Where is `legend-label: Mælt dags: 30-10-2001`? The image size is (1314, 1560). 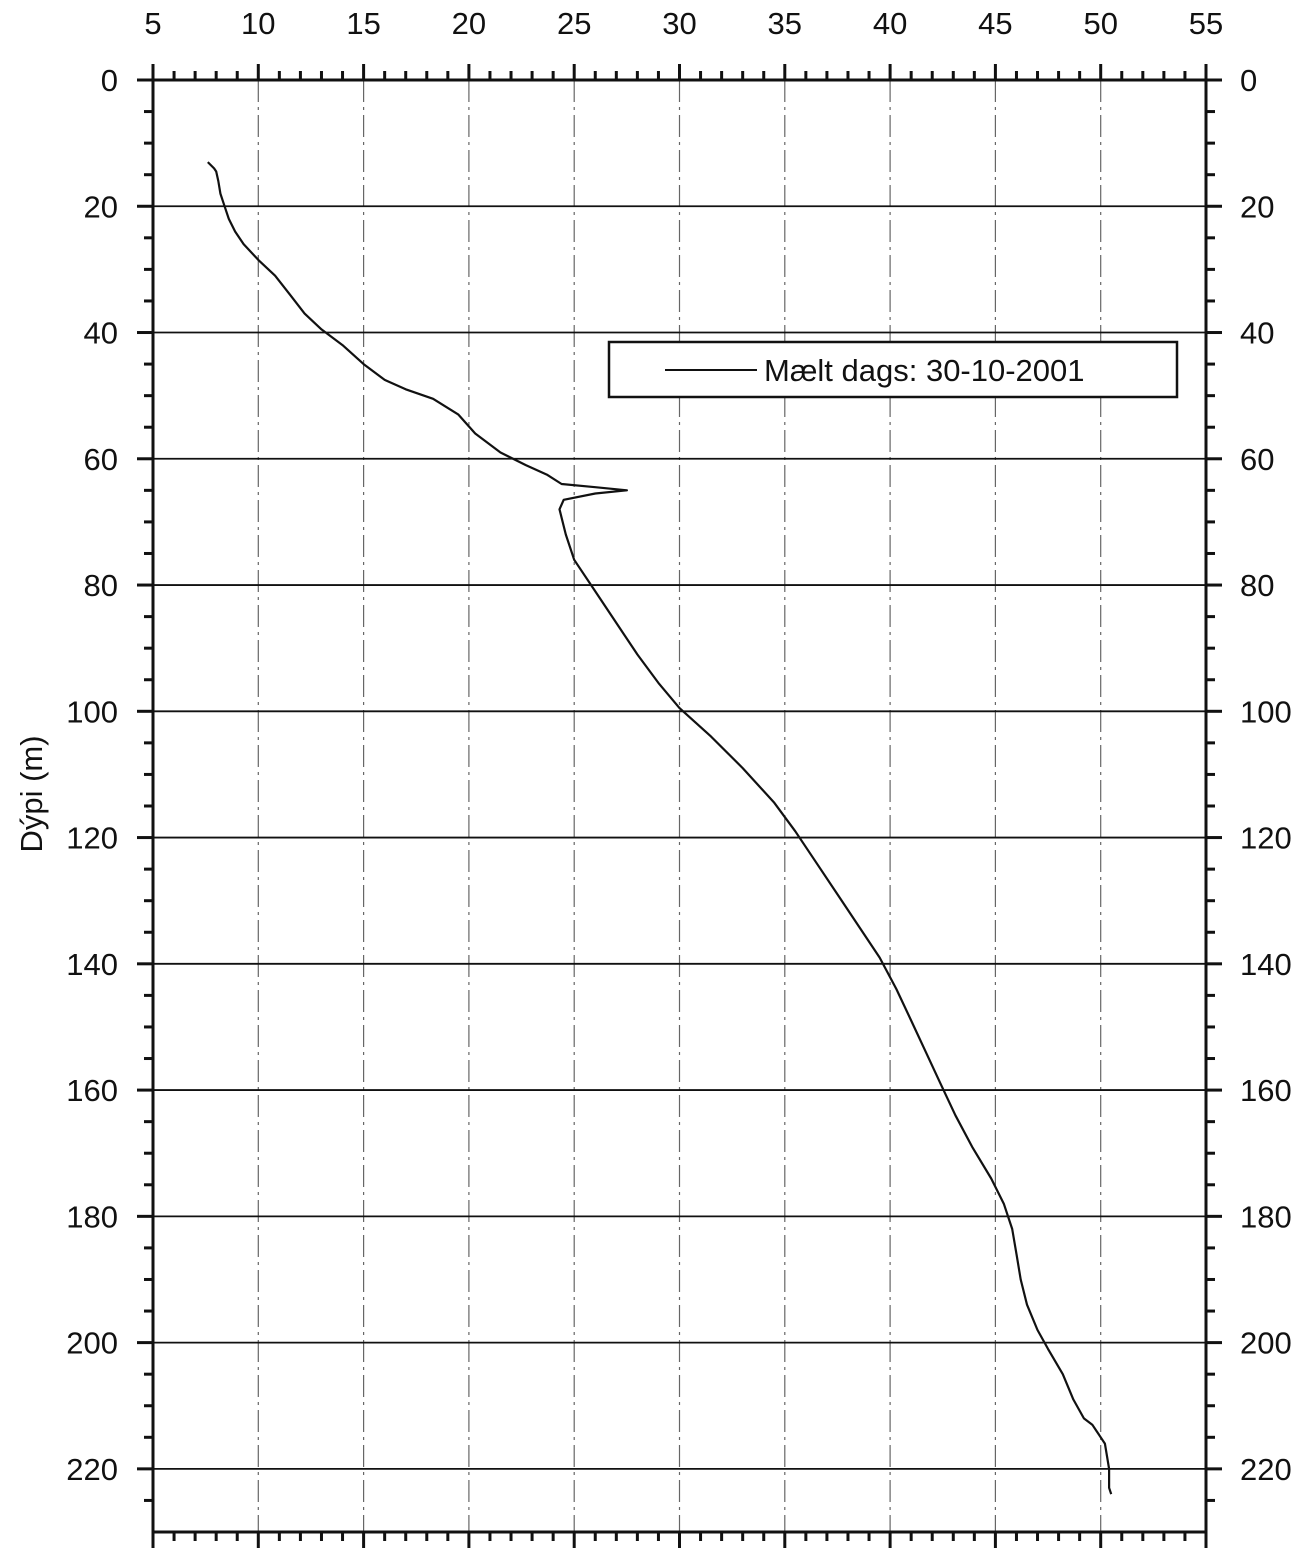 legend-label: Mælt dags: 30-10-2001 is located at coordinates (924, 370).